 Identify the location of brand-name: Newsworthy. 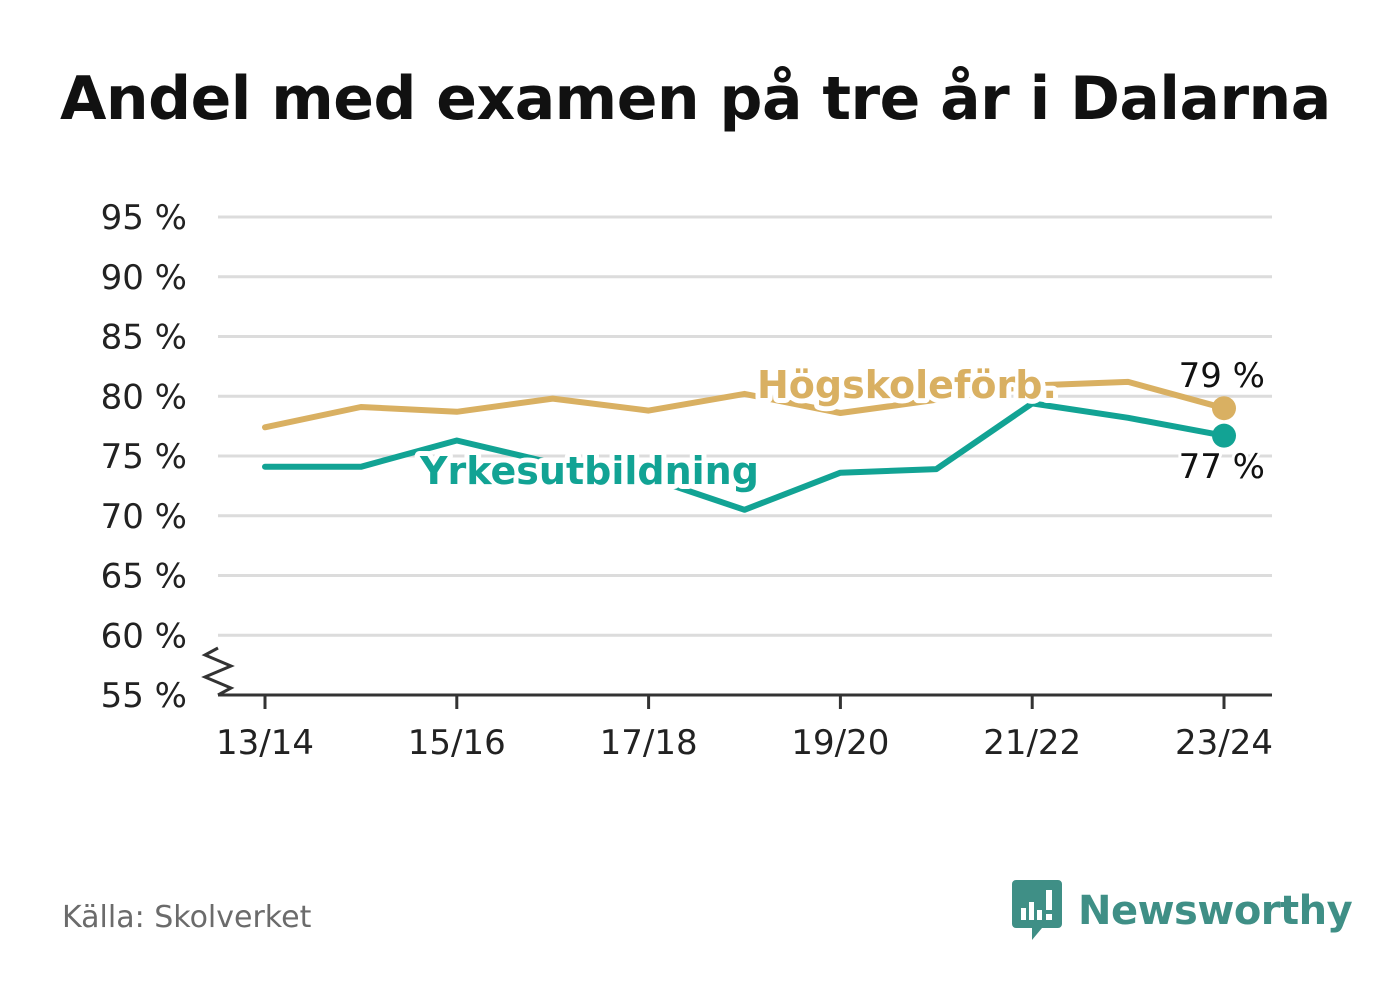
(1215, 911).